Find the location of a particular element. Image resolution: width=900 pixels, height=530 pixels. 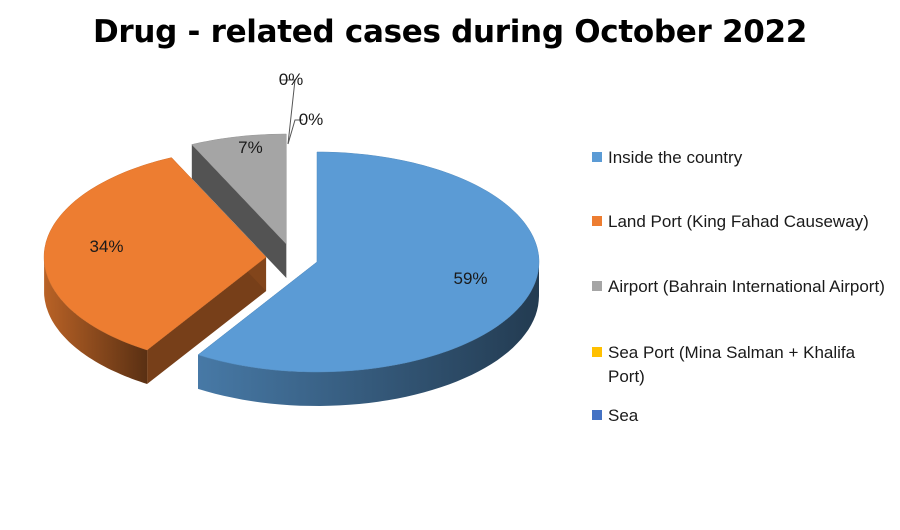

legend-label: Airport (Bahrain International Airport) is located at coordinates (746, 286).